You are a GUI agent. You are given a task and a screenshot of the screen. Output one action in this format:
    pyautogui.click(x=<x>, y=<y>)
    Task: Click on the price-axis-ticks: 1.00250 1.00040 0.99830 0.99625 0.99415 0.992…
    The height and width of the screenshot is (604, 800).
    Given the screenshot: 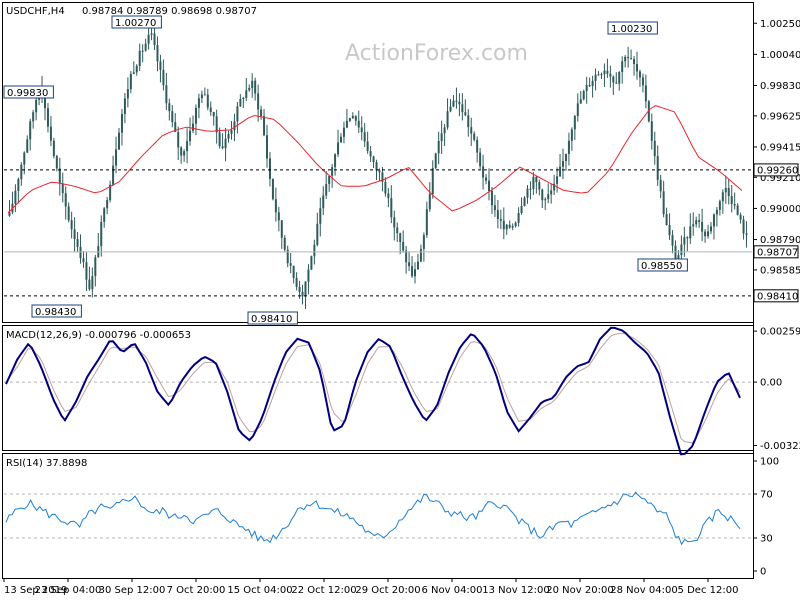 What is the action you would take?
    pyautogui.click(x=776, y=147)
    